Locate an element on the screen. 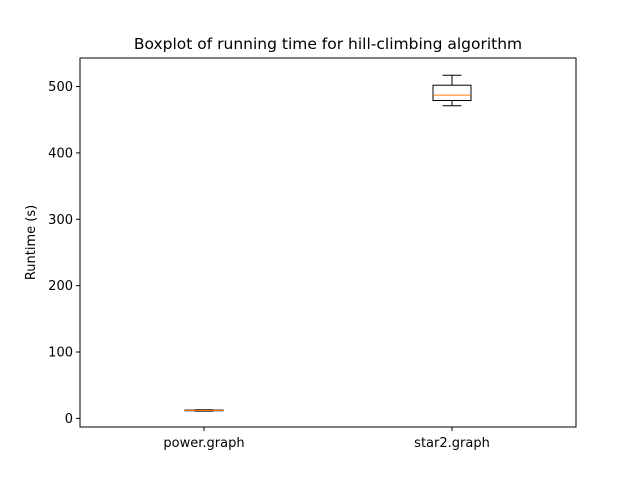 This screenshot has width=640, height=480. iqr-box is located at coordinates (452, 92).